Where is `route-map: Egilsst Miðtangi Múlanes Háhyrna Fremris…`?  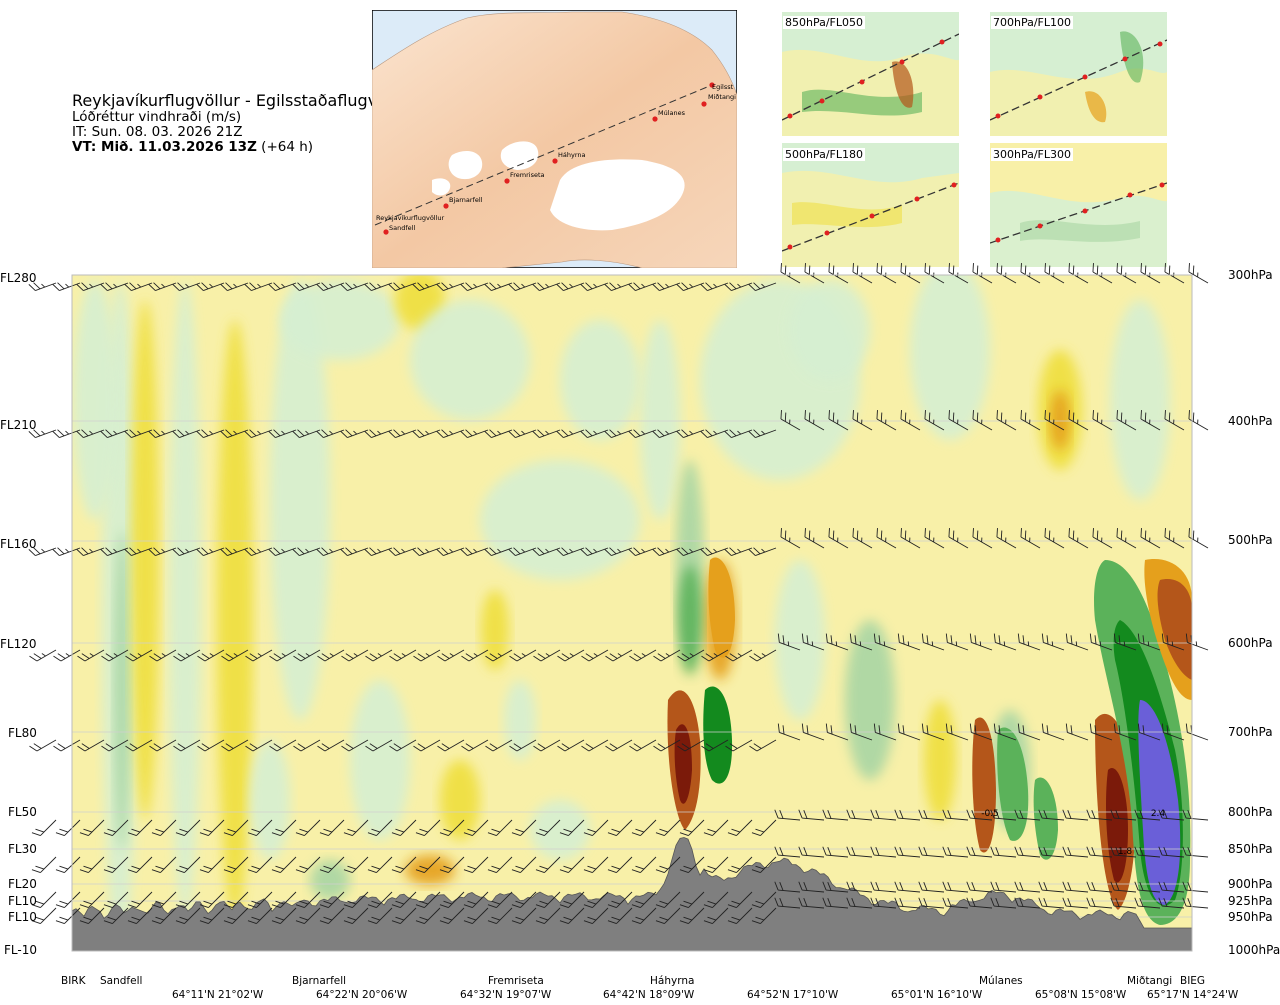
route-map: Egilsst Miðtangi Múlanes Háhyrna Fremris… is located at coordinates (554, 139).